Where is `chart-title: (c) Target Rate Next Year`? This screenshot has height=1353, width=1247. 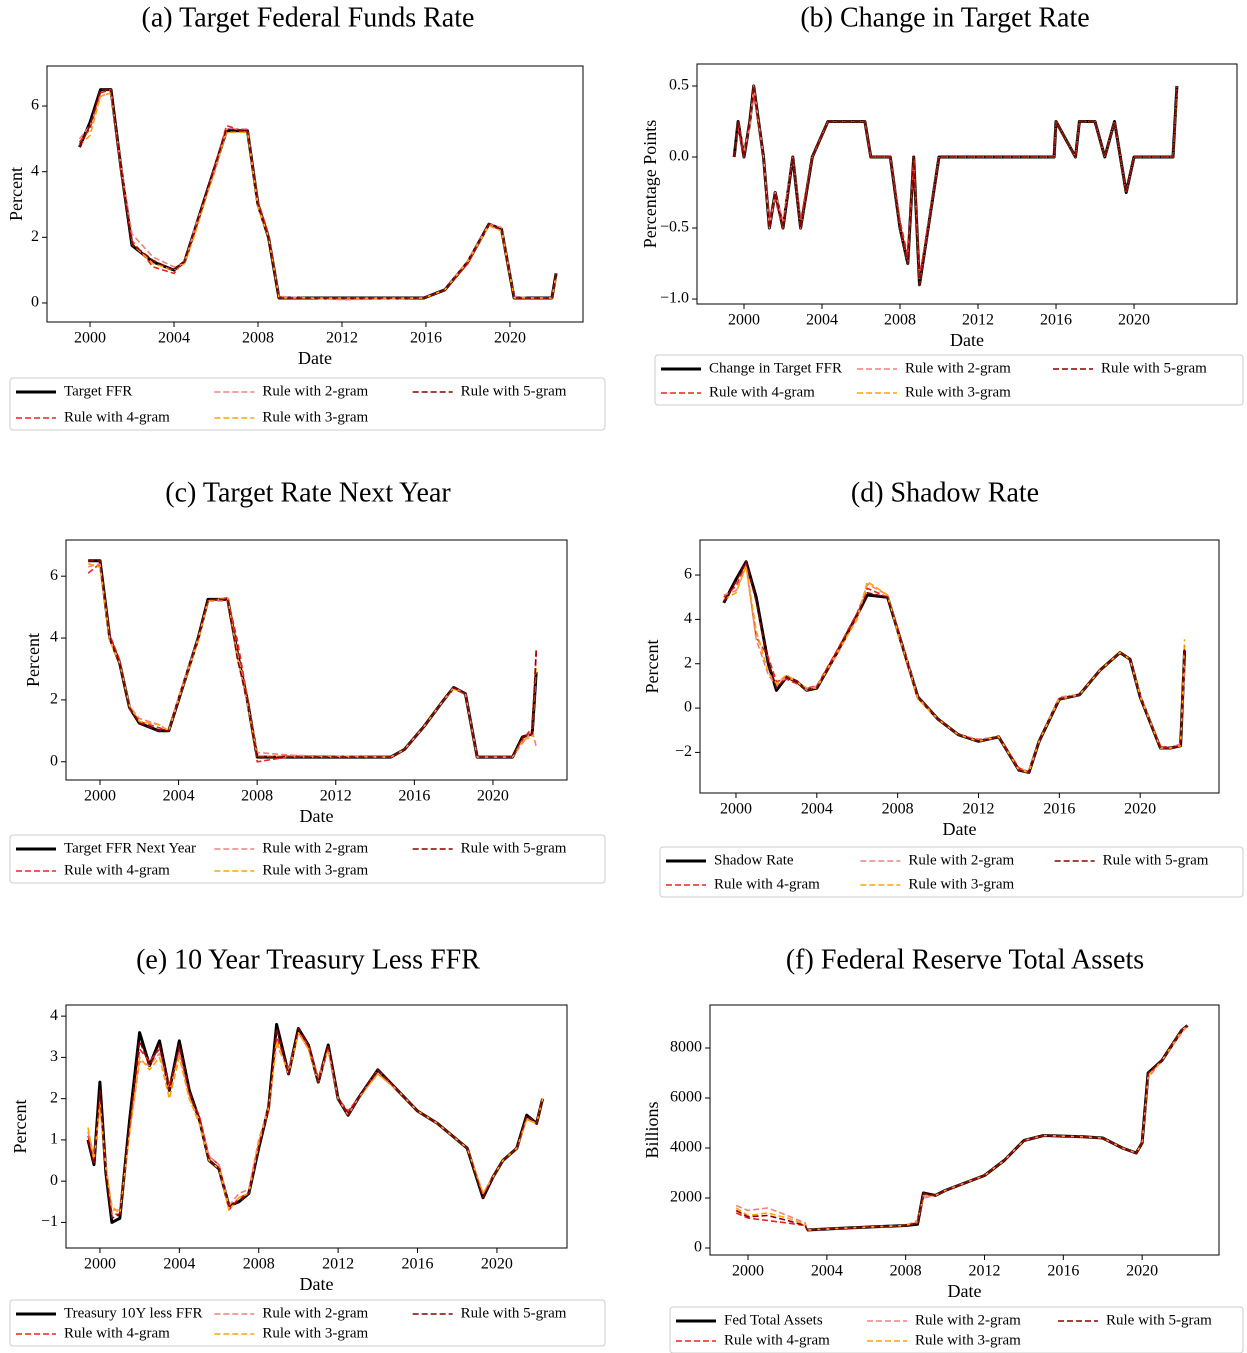 chart-title: (c) Target Rate Next Year is located at coordinates (308, 492).